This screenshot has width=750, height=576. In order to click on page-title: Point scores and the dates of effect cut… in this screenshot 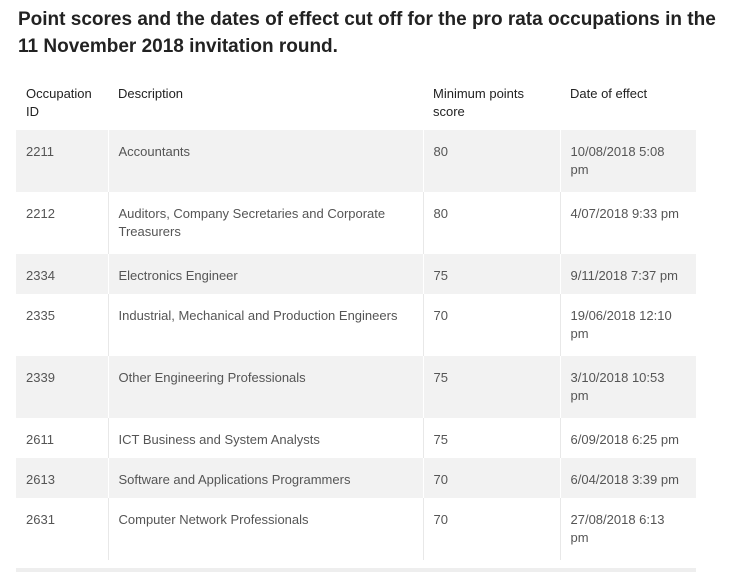, I will do `click(367, 33)`.